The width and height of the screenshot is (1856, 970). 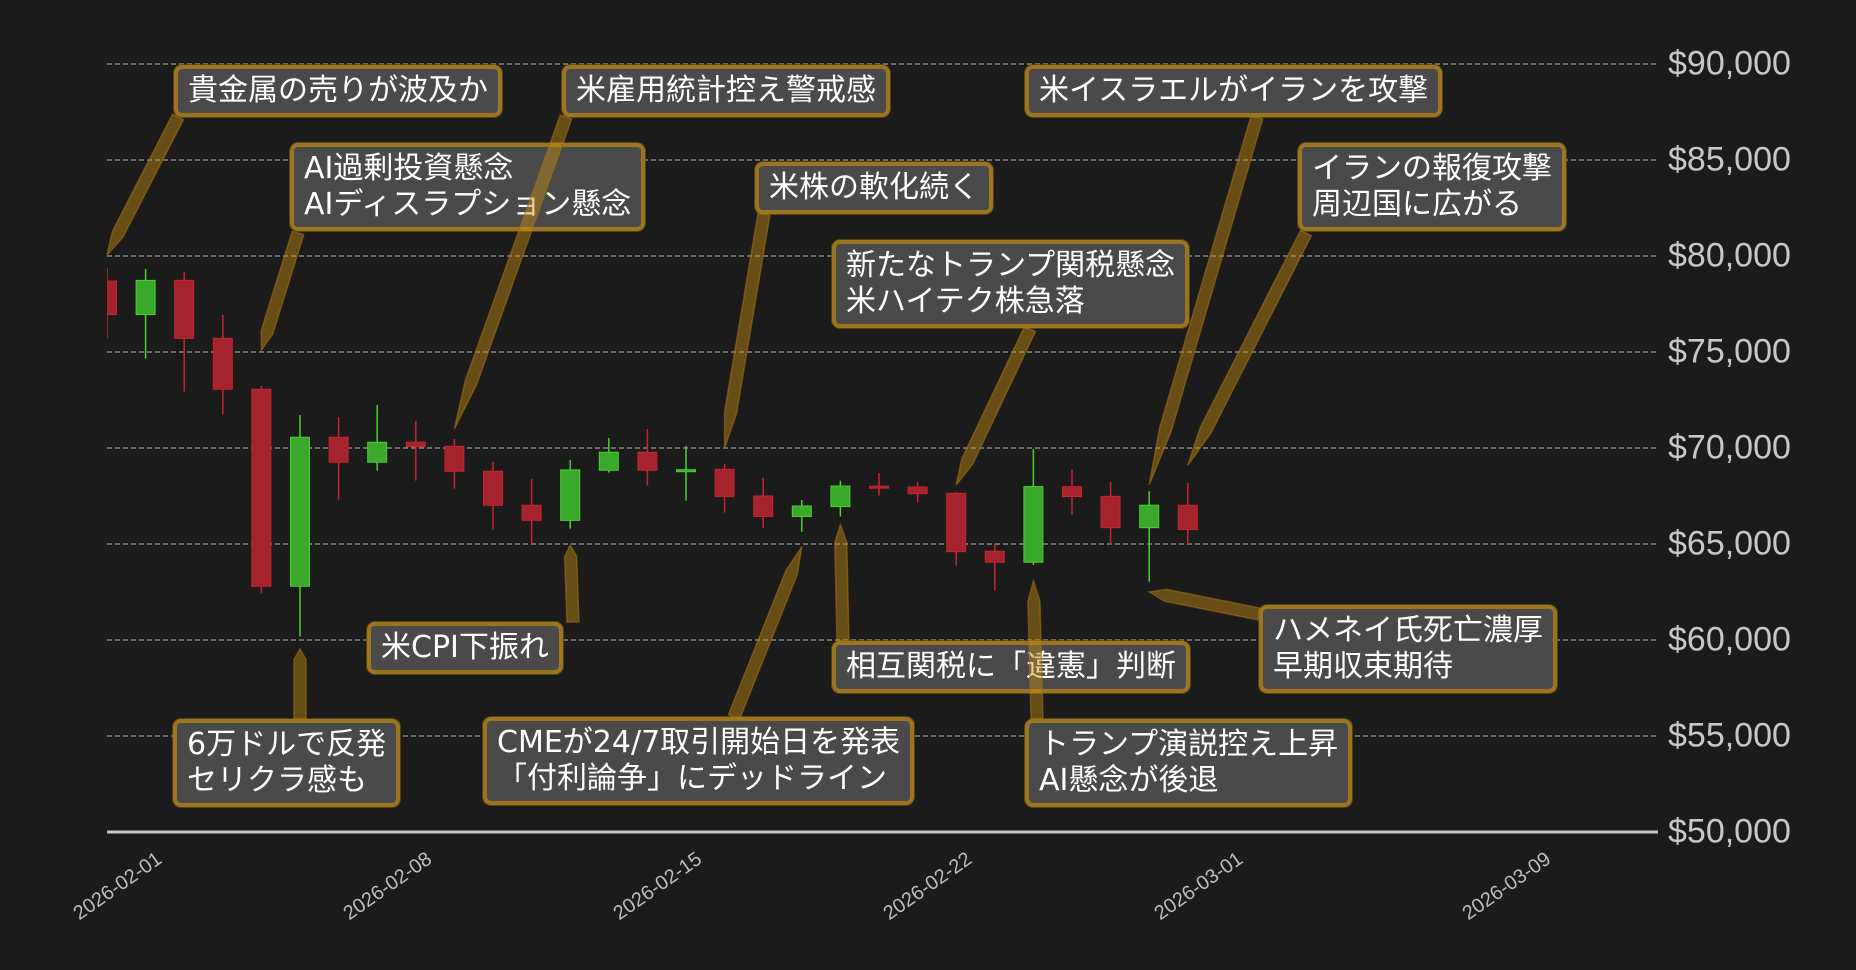 I want to click on annotation-box: 米株の軟化続く, so click(x=874, y=188).